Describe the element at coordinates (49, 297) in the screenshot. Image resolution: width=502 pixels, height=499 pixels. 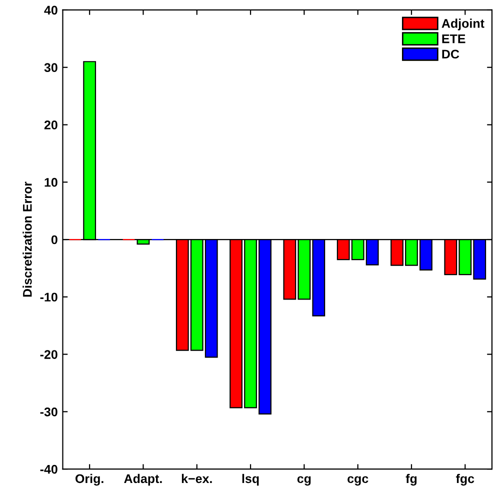
I see `y-tick-label: -10` at that location.